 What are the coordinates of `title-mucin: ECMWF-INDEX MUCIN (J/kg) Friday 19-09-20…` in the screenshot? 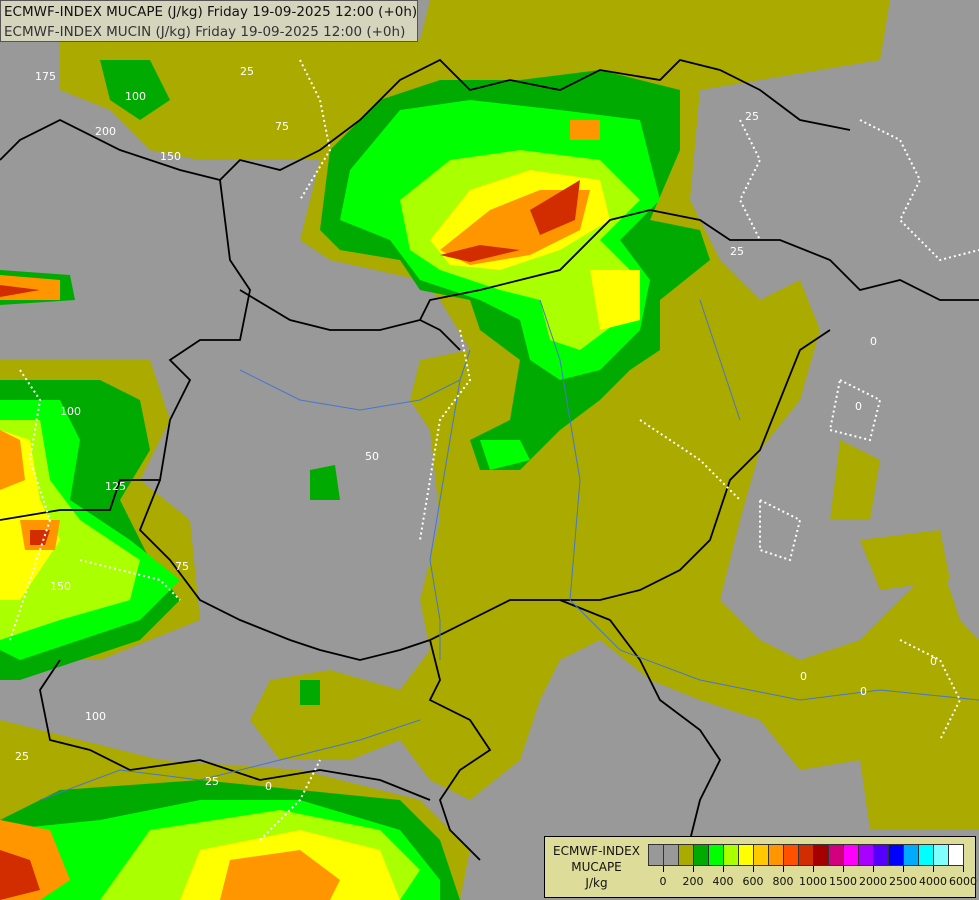 It's located at (205, 32).